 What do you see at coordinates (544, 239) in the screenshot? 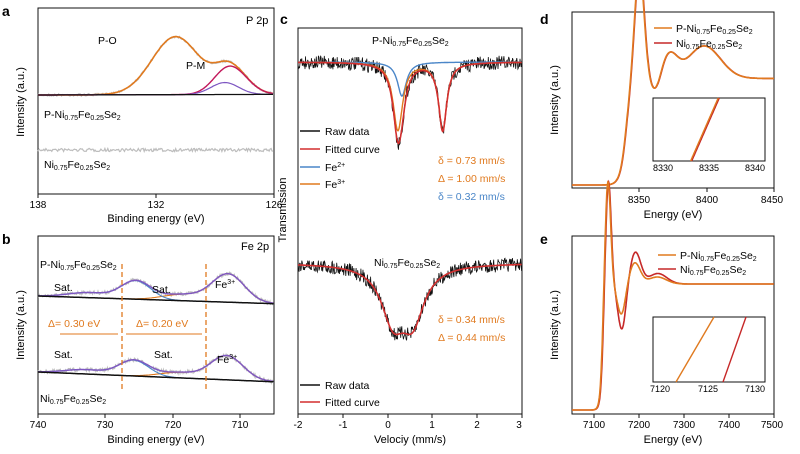
I see `panel-e-letter: e` at bounding box center [544, 239].